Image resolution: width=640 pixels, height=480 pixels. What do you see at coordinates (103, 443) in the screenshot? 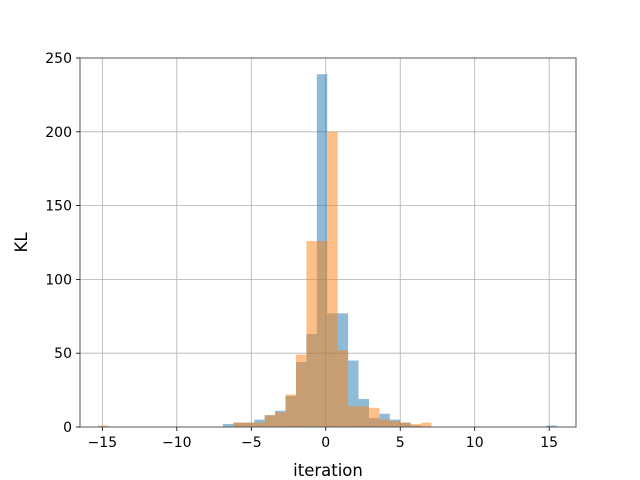
I see `x-tick-label: −15` at bounding box center [103, 443].